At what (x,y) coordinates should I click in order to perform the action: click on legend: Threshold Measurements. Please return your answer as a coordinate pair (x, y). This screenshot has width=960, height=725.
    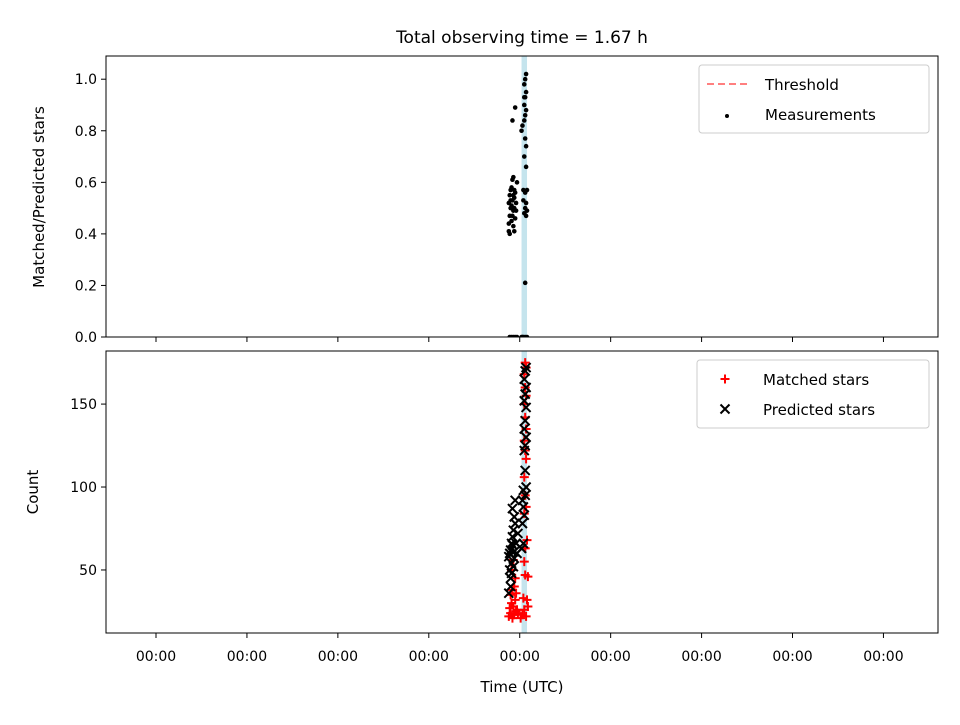
    Looking at the image, I should click on (814, 99).